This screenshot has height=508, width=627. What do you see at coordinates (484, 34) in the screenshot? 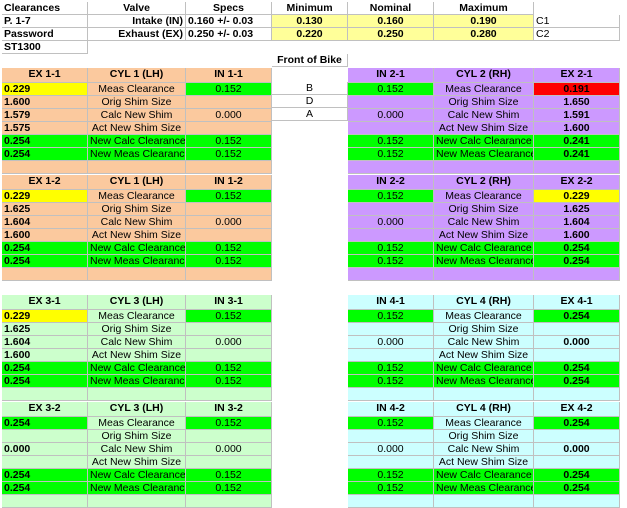
I see `exhaust-max: 0.280` at bounding box center [484, 34].